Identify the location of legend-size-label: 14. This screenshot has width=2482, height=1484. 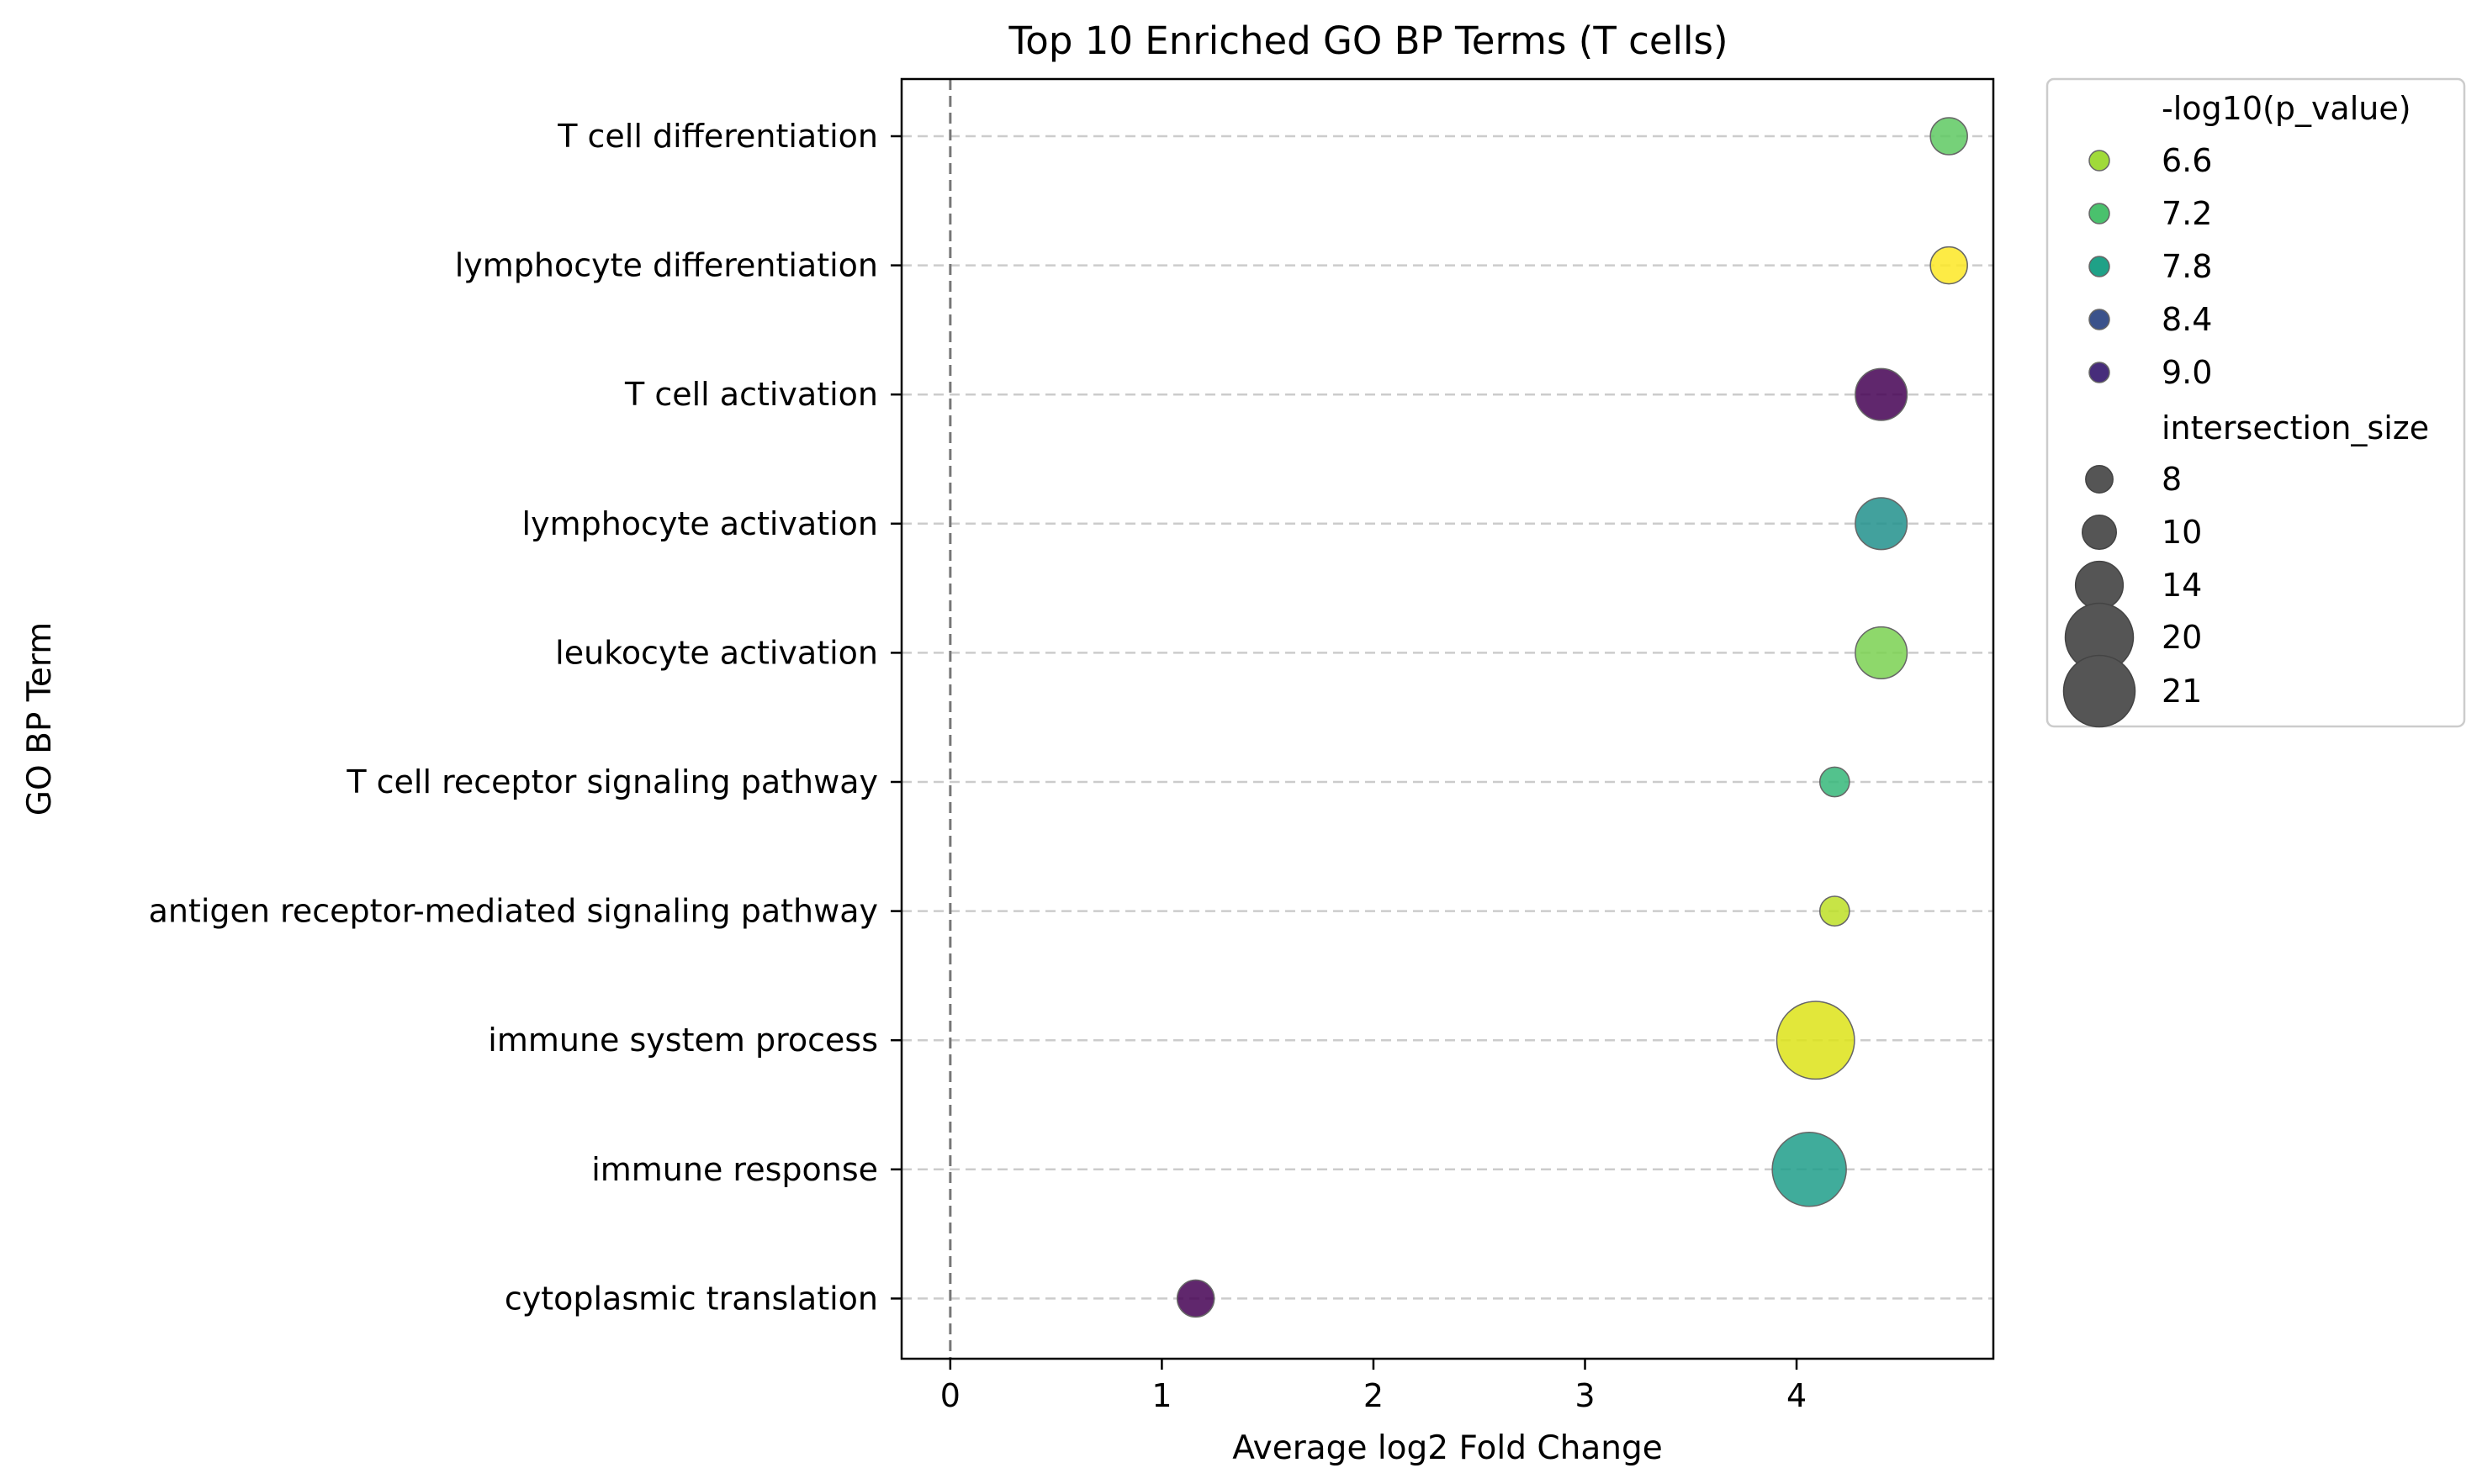
(2182, 585).